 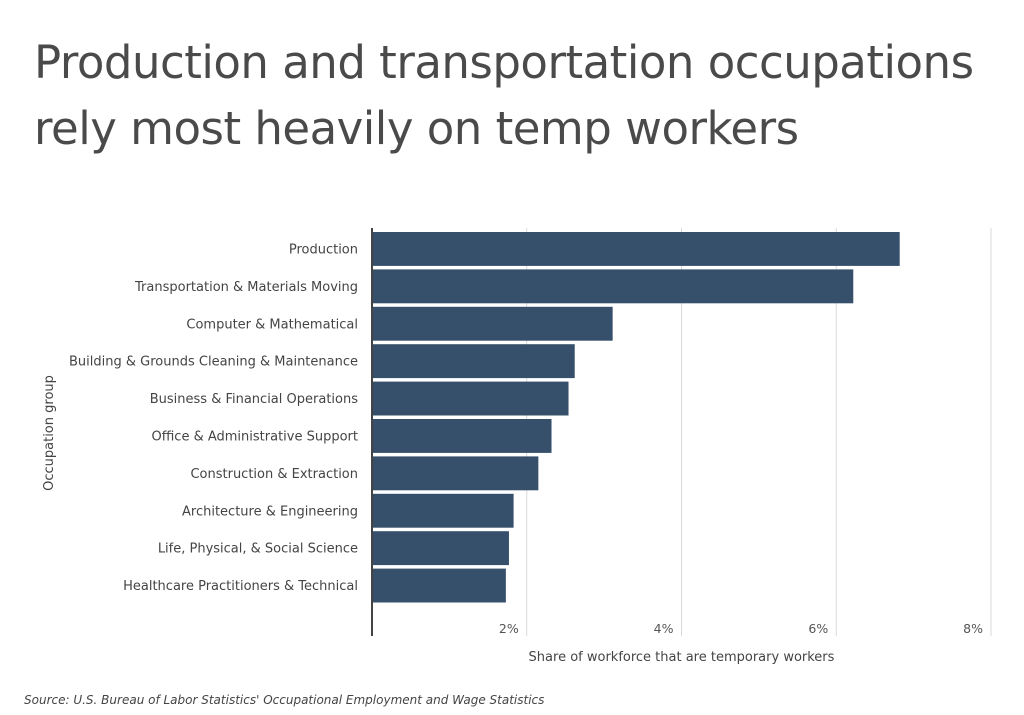 I want to click on x-tick-label: 2%, so click(x=509, y=628).